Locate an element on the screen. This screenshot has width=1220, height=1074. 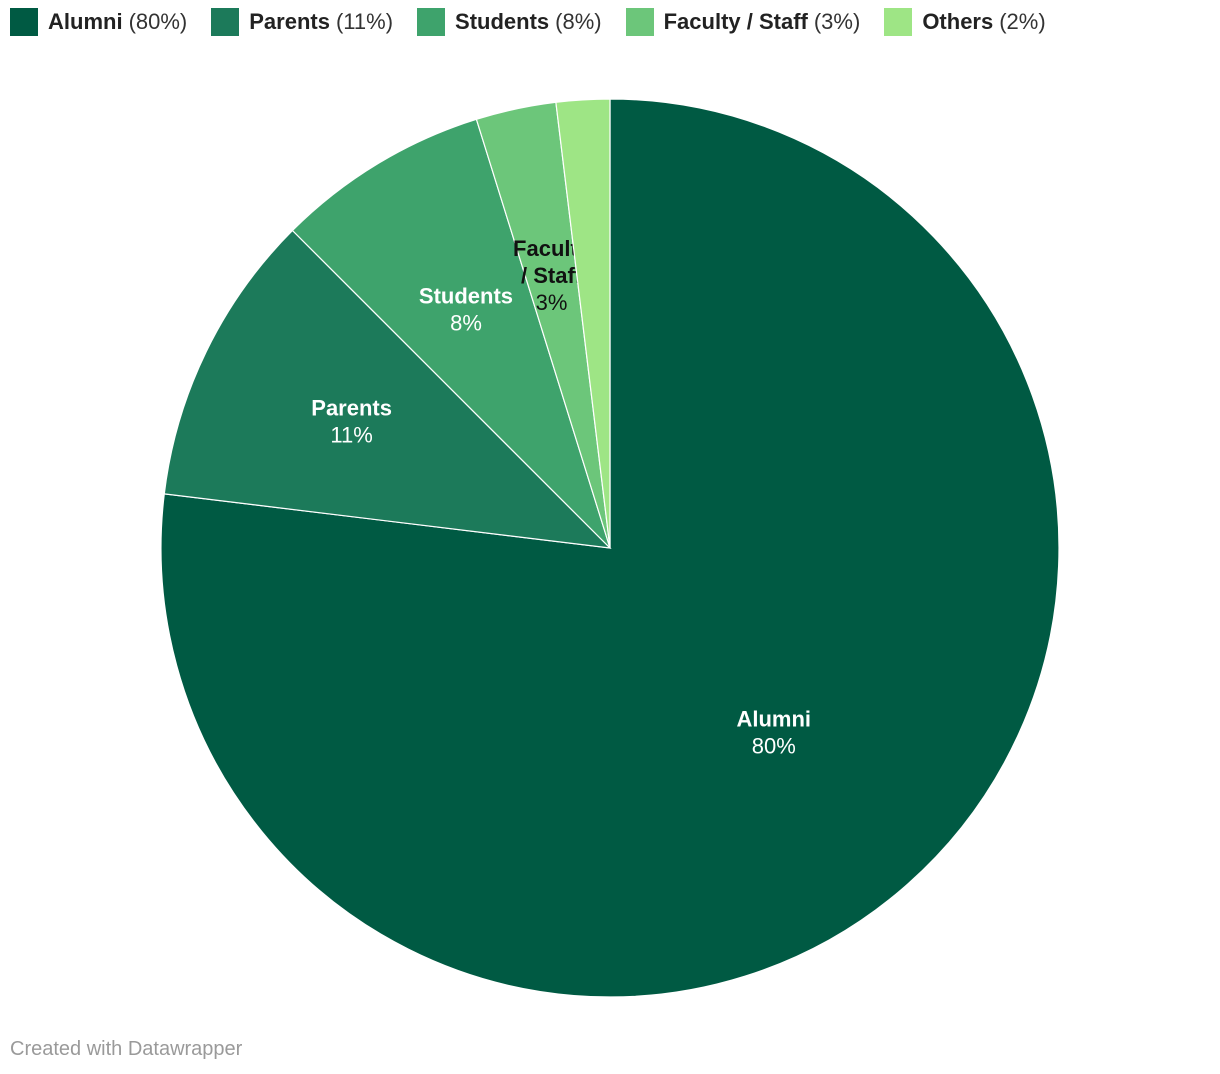
slice-name-faculty-staff: / Staff is located at coordinates (552, 275).